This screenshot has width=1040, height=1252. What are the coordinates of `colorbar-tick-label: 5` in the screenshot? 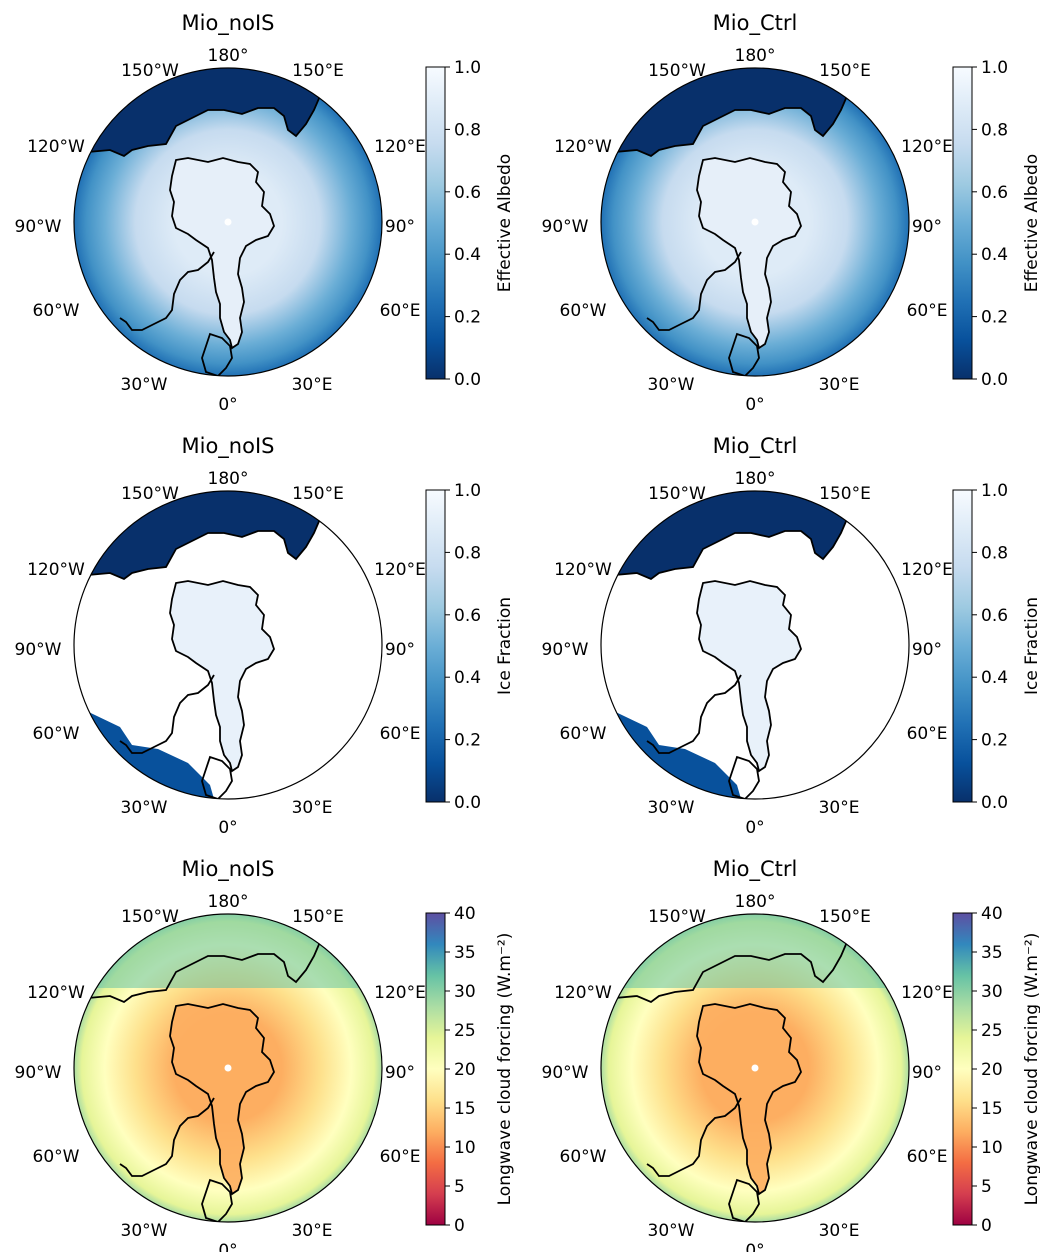 It's located at (459, 1187).